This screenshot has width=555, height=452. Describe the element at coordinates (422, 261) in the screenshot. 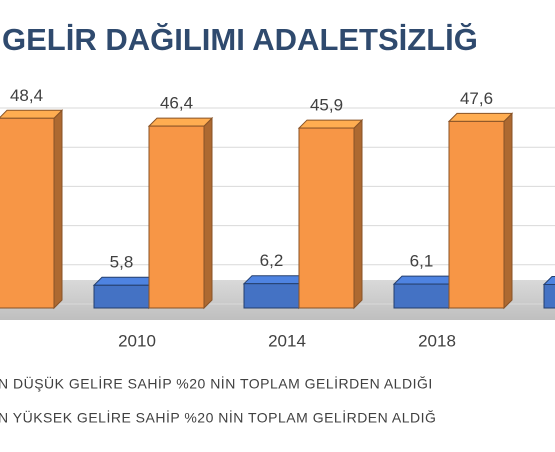

I see `value-label: 6,1` at that location.